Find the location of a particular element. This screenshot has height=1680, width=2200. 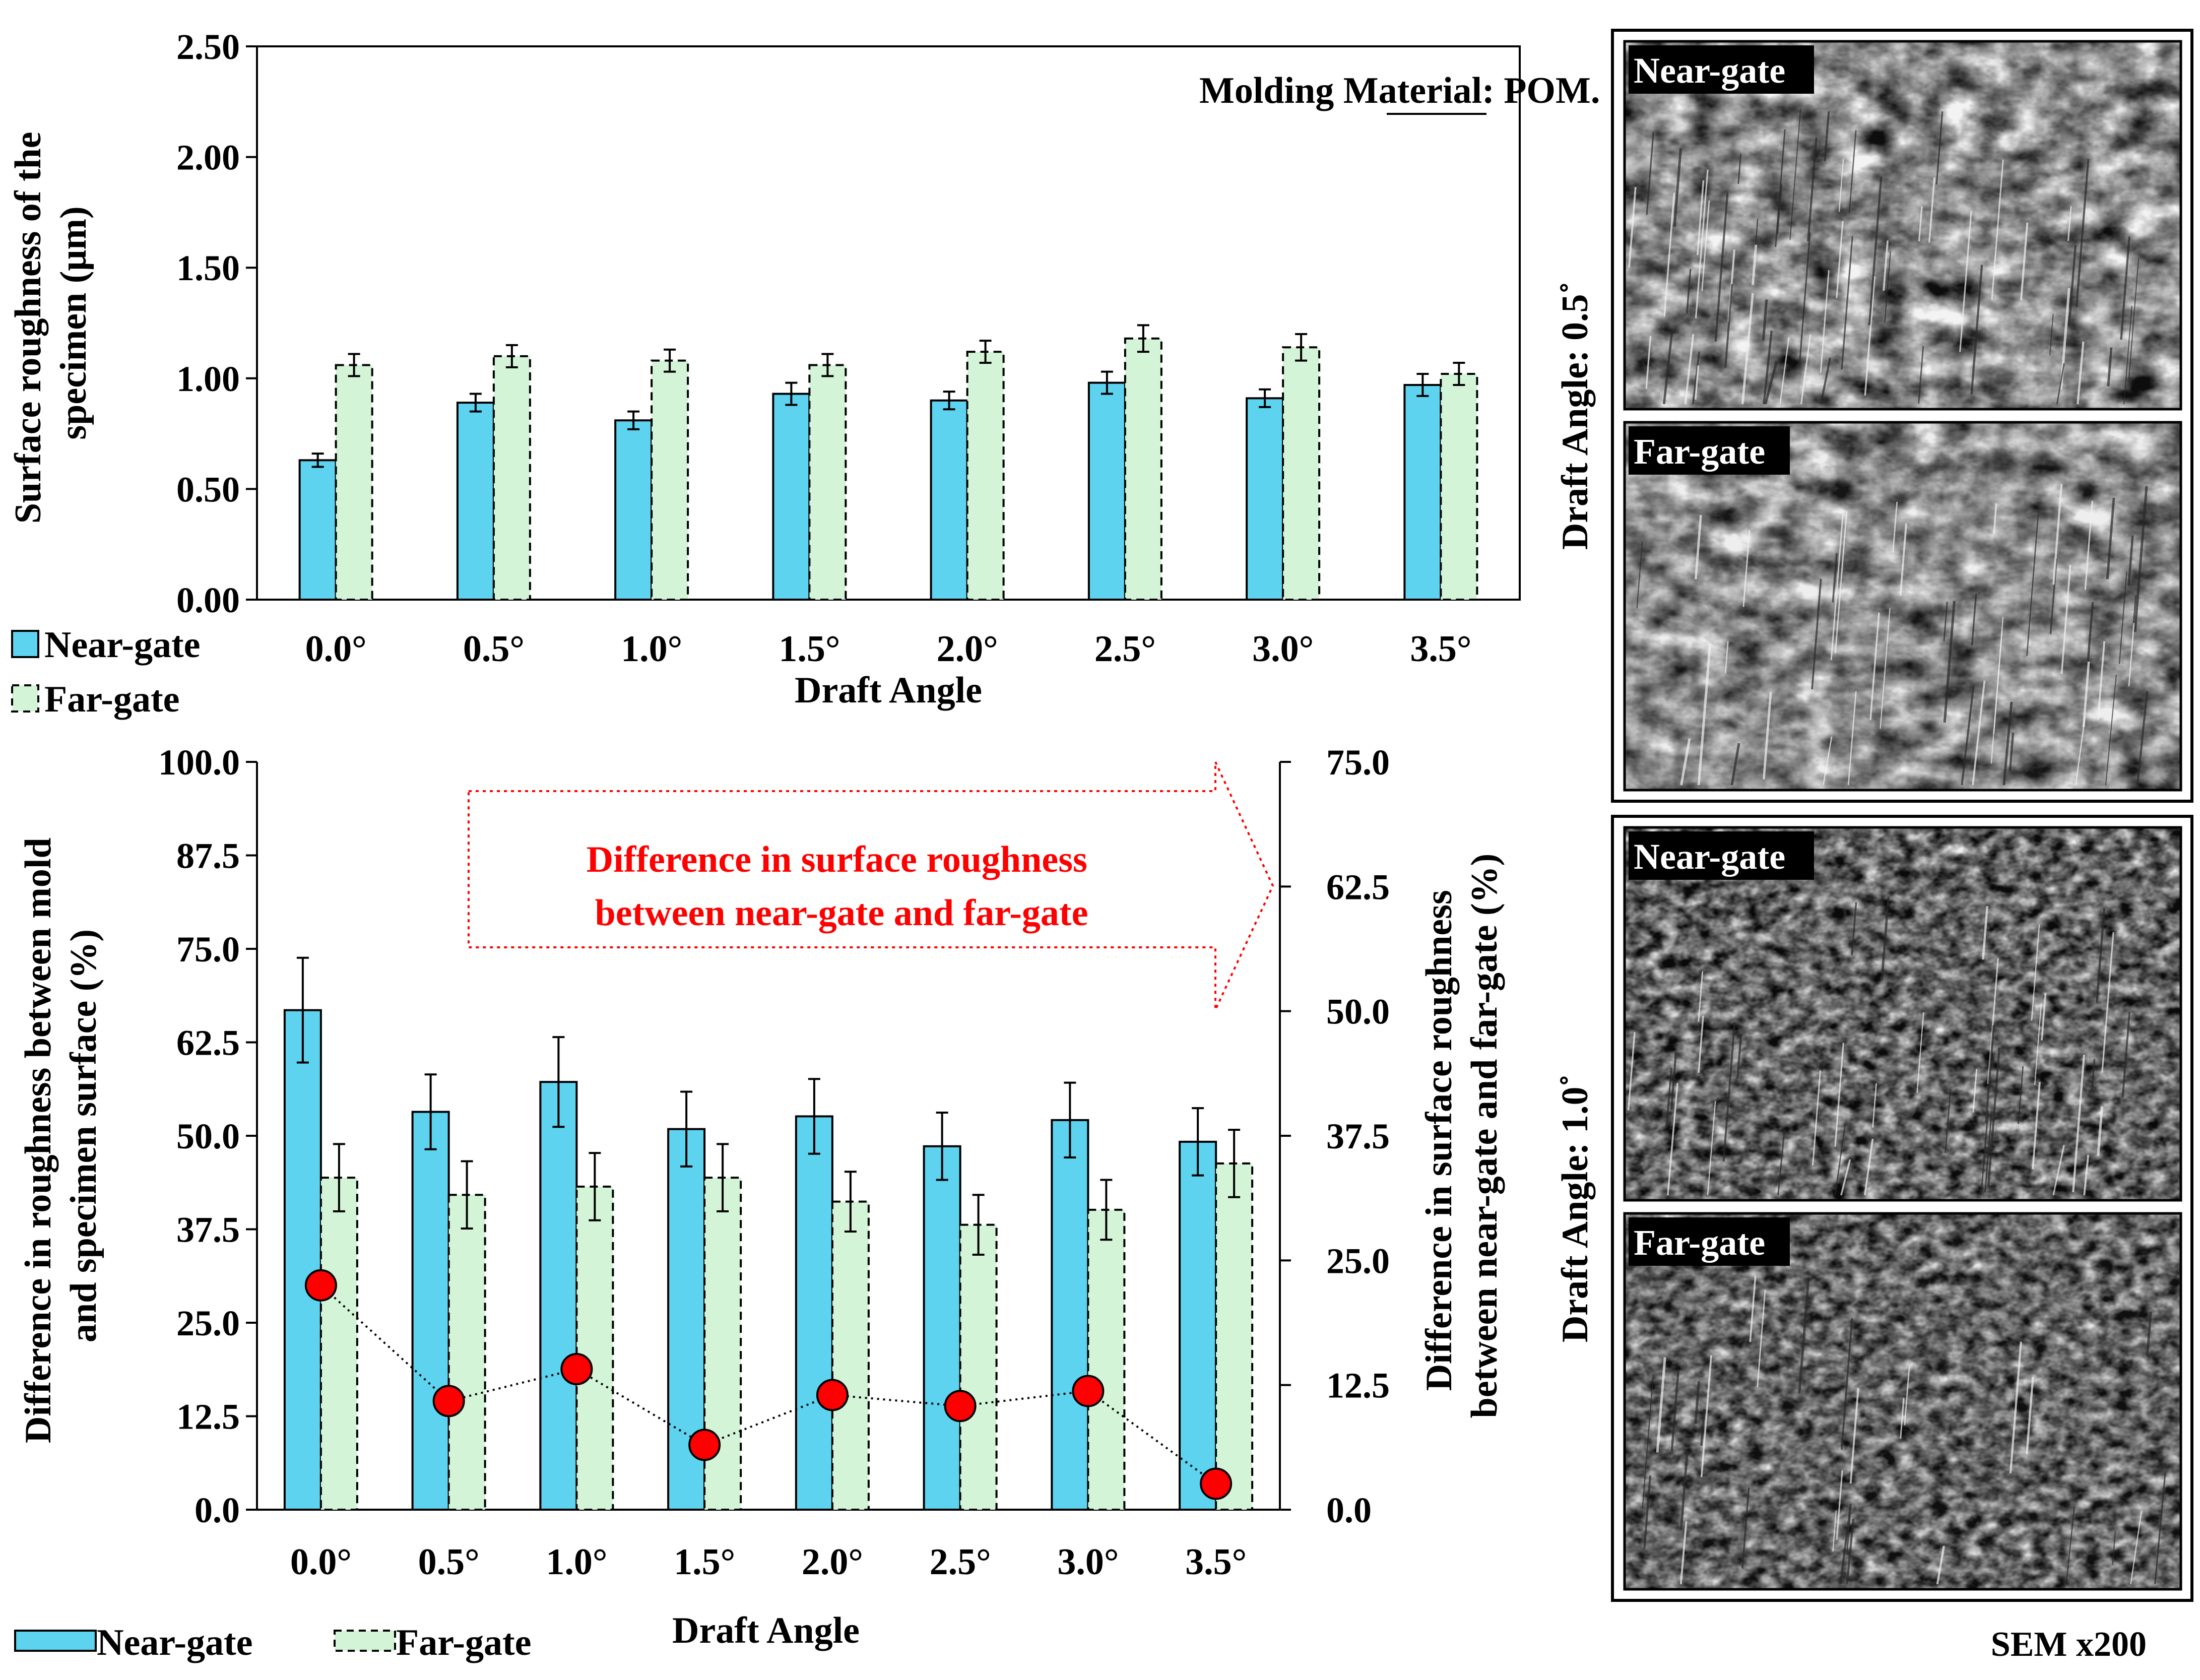

bottom-legend-far-swatch is located at coordinates (365, 1641).